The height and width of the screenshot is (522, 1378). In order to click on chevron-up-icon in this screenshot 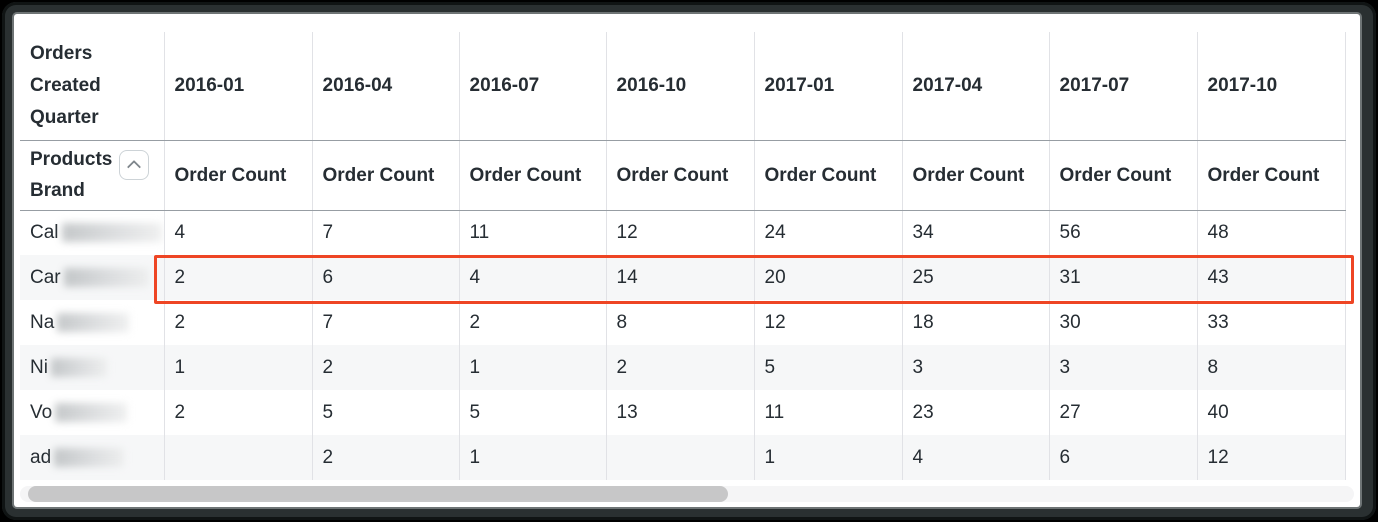, I will do `click(134, 166)`.